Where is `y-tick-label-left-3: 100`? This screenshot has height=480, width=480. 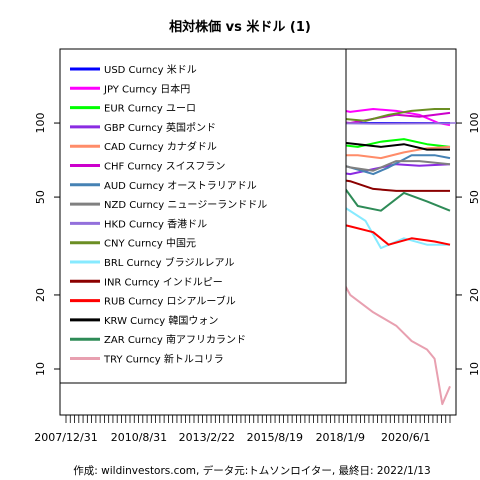
y-tick-label-left-3: 100 is located at coordinates (40, 123).